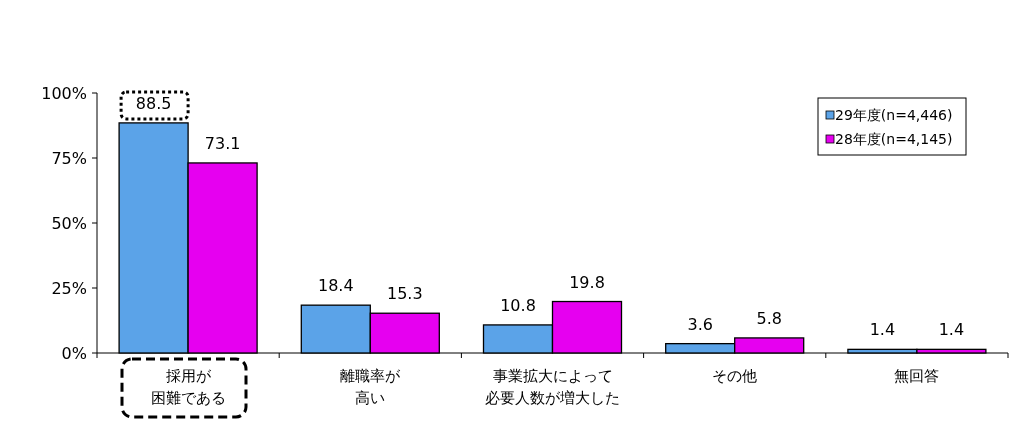 Image resolution: width=1024 pixels, height=440 pixels. What do you see at coordinates (769, 318) in the screenshot?
I see `data-label: 5.8` at bounding box center [769, 318].